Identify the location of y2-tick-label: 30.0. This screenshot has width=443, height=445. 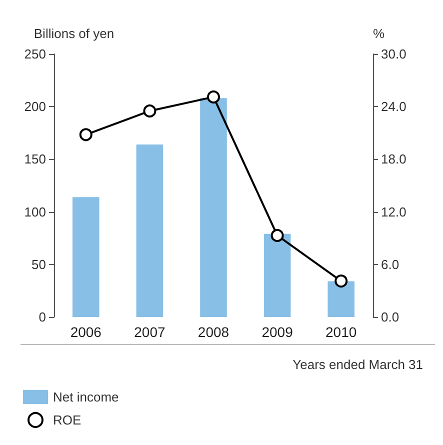
(393, 54).